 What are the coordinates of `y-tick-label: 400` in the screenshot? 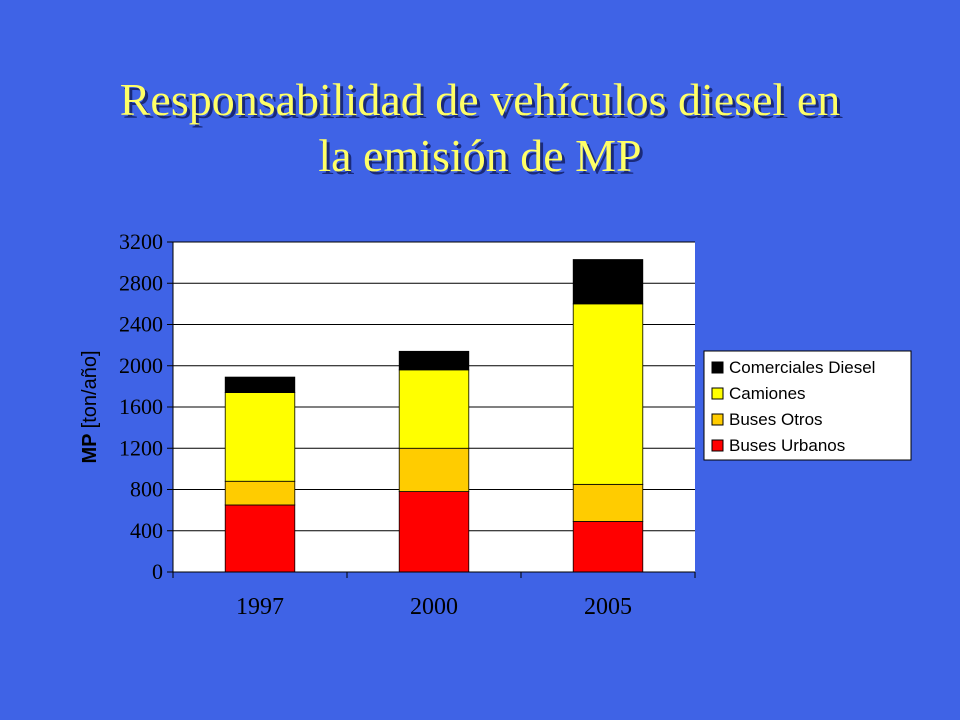 It's located at (146, 530).